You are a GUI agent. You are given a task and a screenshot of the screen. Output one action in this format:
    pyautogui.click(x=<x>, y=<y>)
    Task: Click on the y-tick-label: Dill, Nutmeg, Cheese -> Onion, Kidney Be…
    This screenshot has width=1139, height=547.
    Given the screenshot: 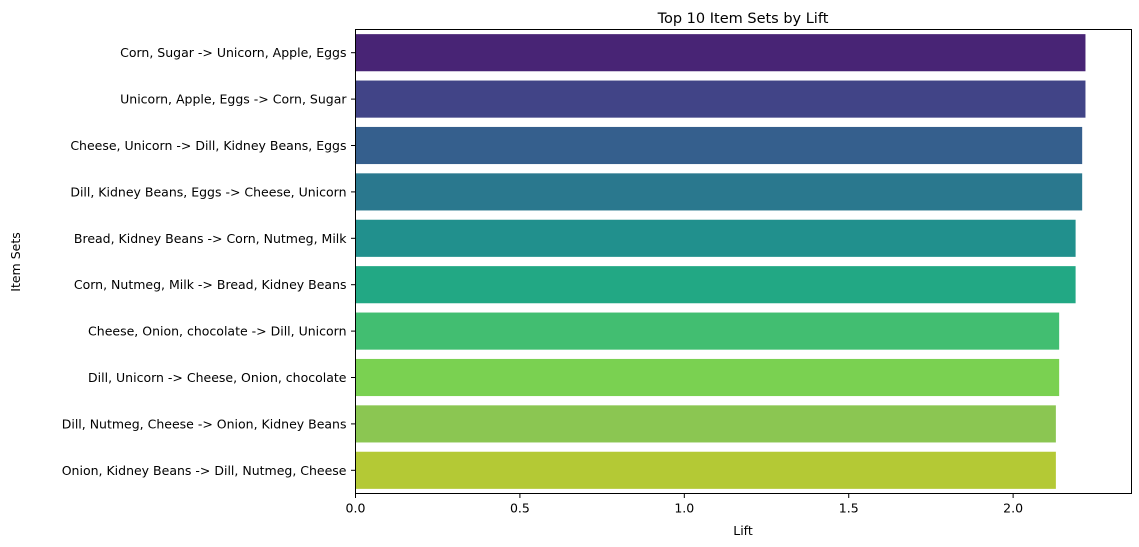 What is the action you would take?
    pyautogui.click(x=204, y=423)
    